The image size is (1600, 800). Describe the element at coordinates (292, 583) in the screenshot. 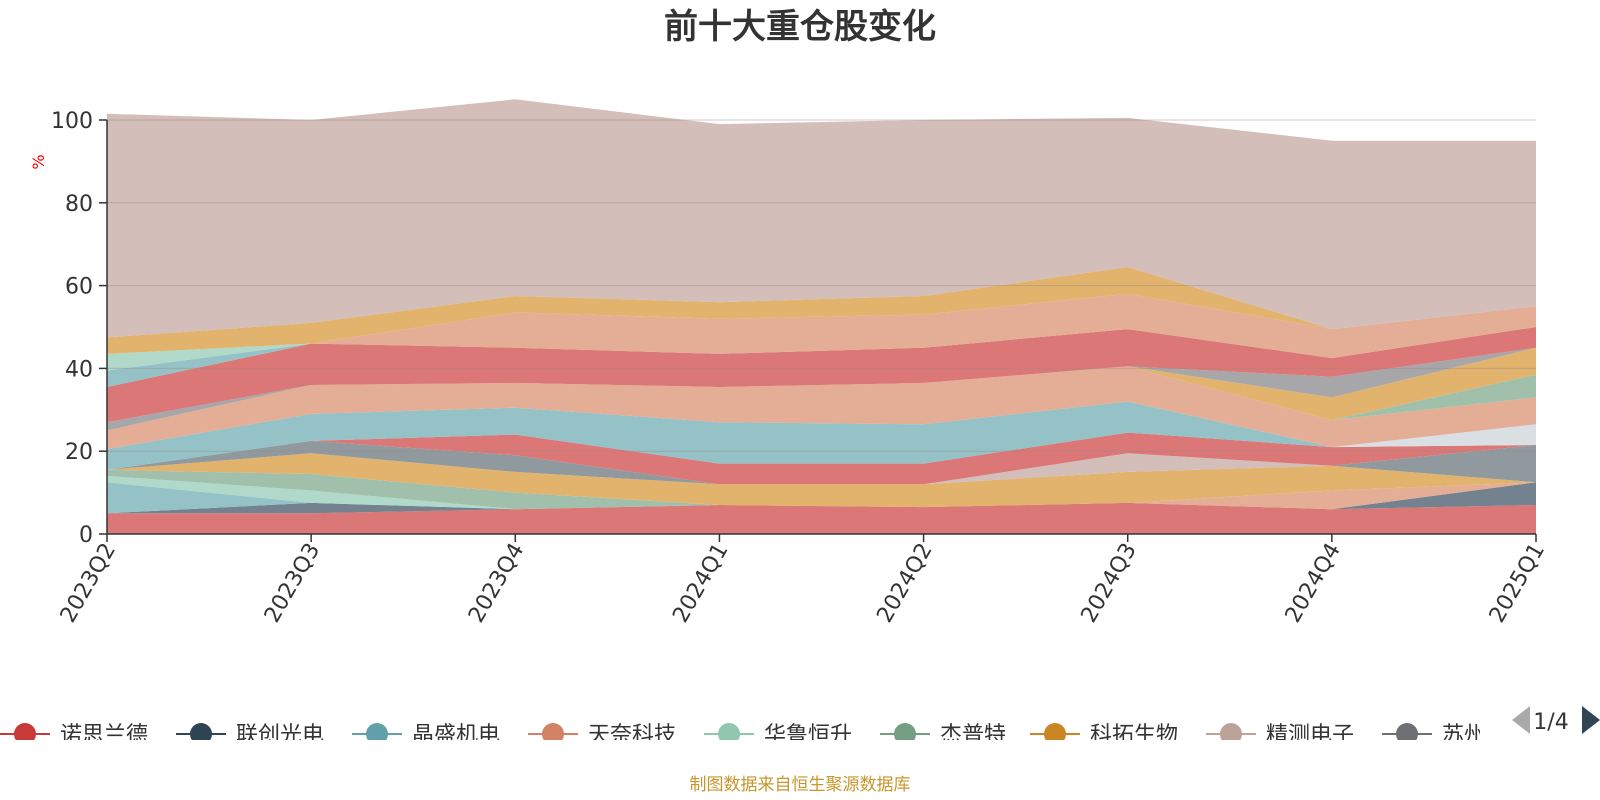

I see `x-tick-label: 2023Q3` at that location.